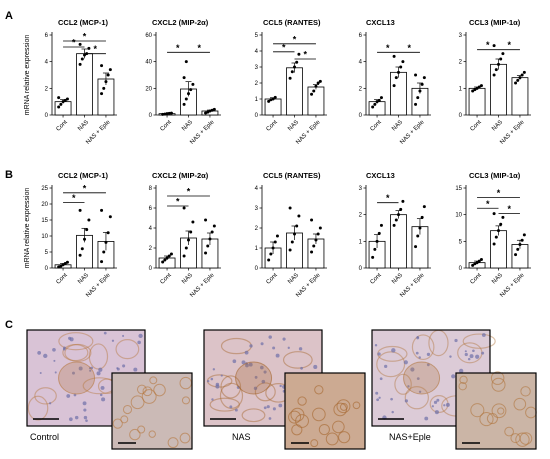 The height and width of the screenshot is (459, 550). Describe the element at coordinates (495, 22) in the screenshot. I see `chart-title: CCL3 (MIP-1α)` at that location.